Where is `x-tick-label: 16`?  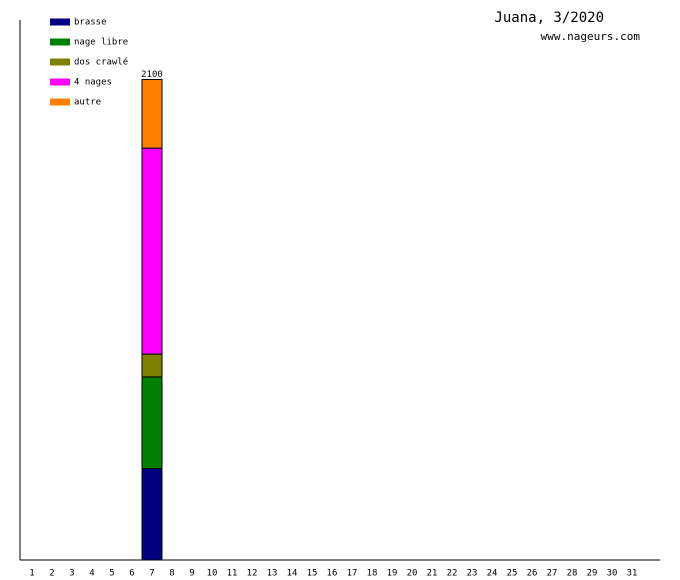
x-tick-label: 16 is located at coordinates (332, 574).